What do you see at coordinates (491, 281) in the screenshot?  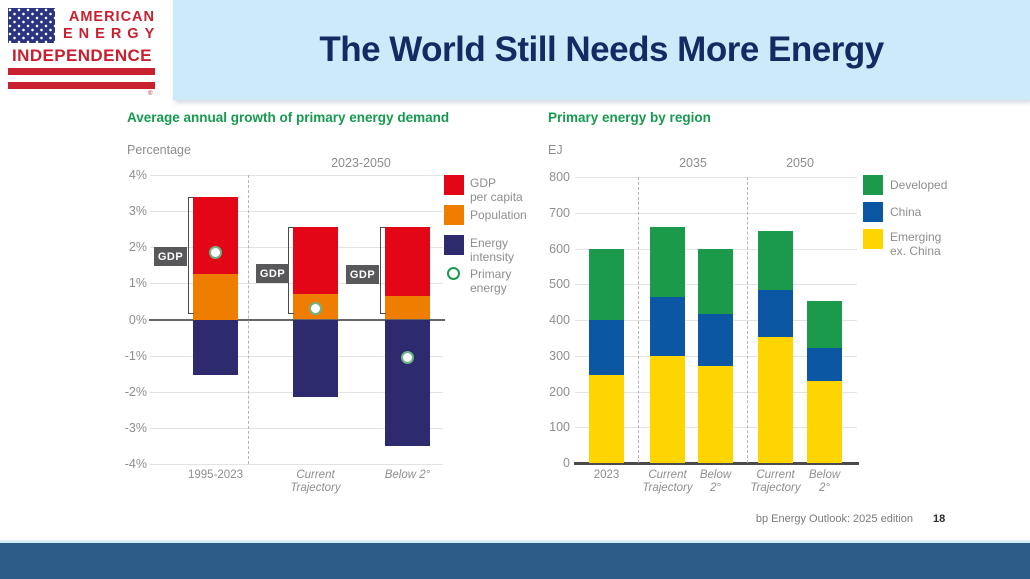 I see `legend-label: Primary energy` at bounding box center [491, 281].